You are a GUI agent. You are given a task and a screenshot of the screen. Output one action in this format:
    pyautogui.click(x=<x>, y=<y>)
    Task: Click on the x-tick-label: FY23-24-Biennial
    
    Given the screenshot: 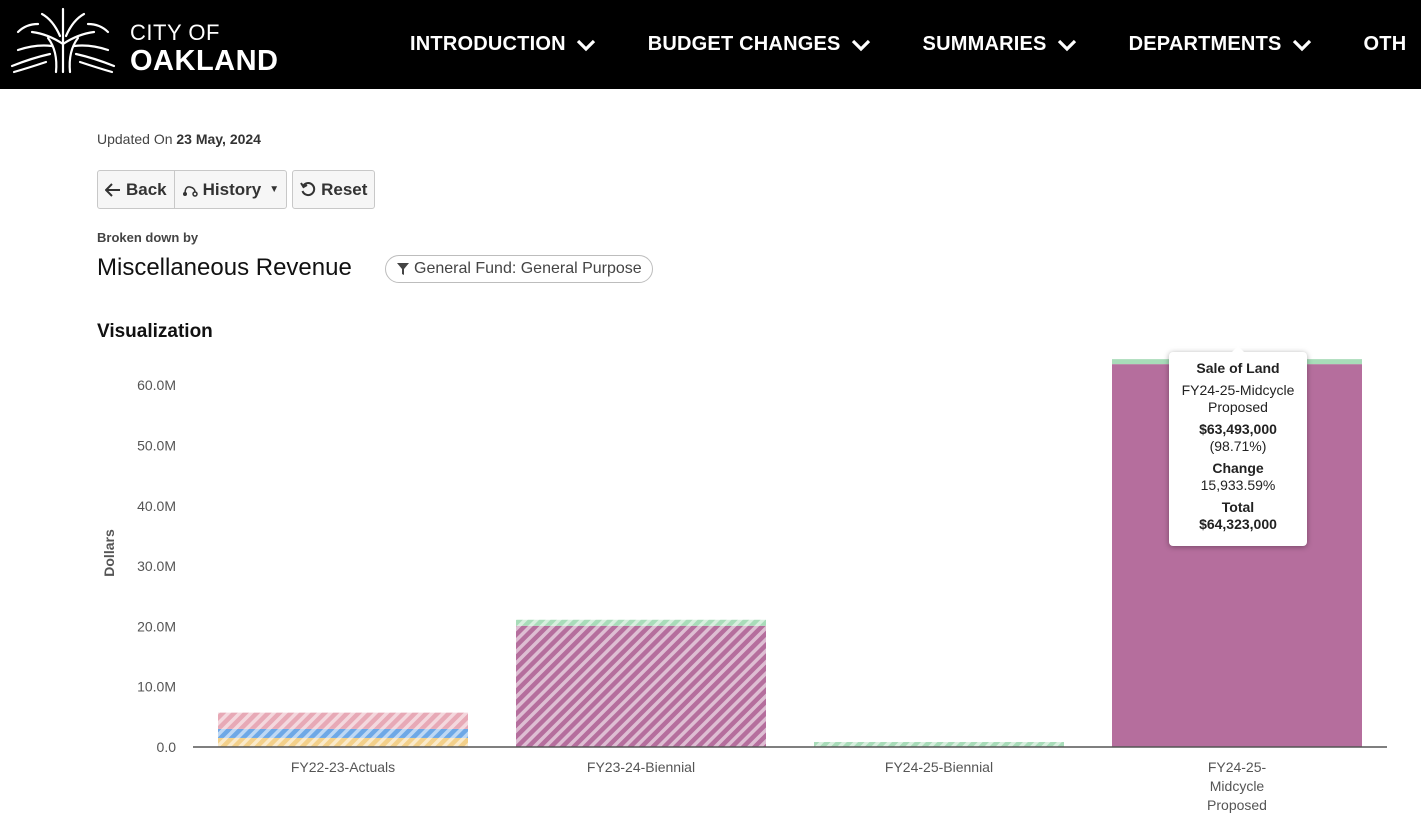 What is the action you would take?
    pyautogui.click(x=641, y=767)
    